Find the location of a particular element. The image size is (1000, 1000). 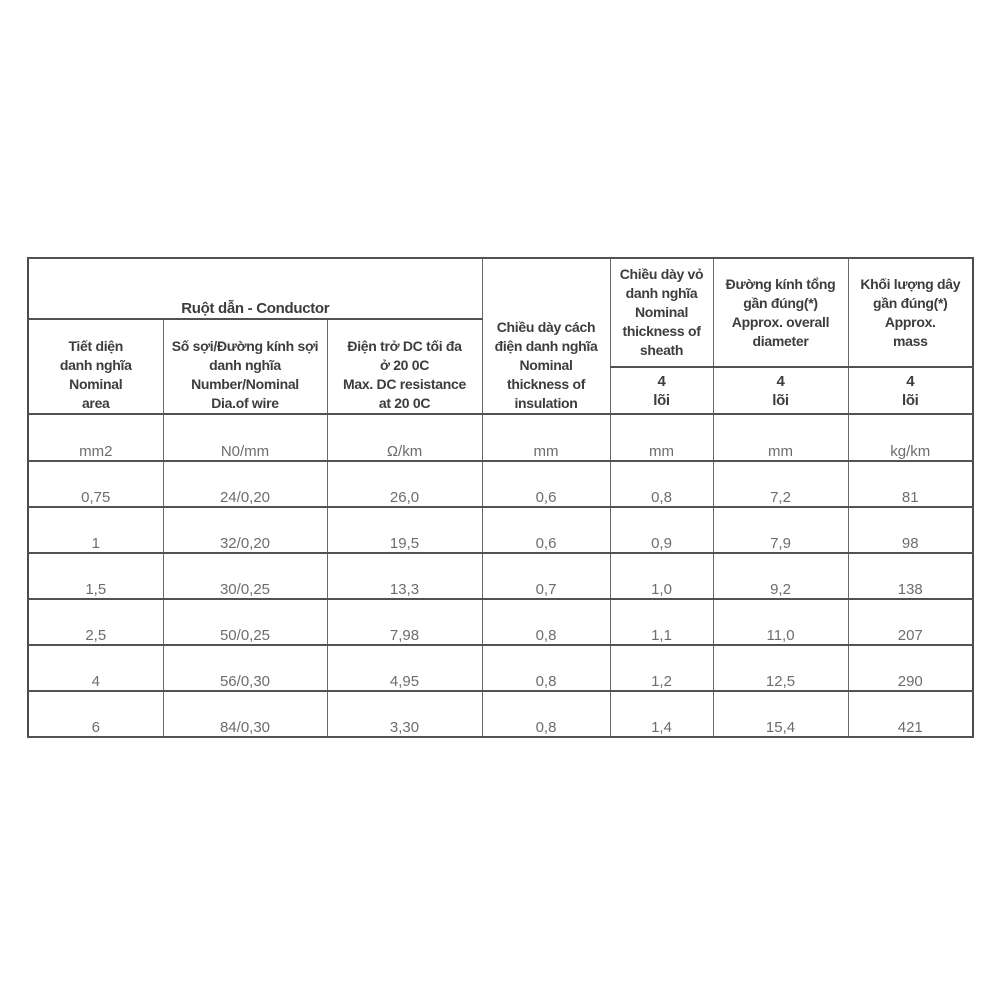

data-row: 2,5 50/0,25 7,98 0,8 1,1 11,0 207 is located at coordinates (500, 622).